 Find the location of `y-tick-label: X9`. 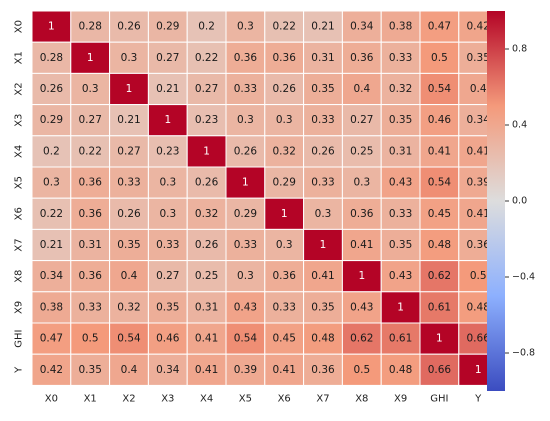

y-tick-label: X9 is located at coordinates (19, 307).